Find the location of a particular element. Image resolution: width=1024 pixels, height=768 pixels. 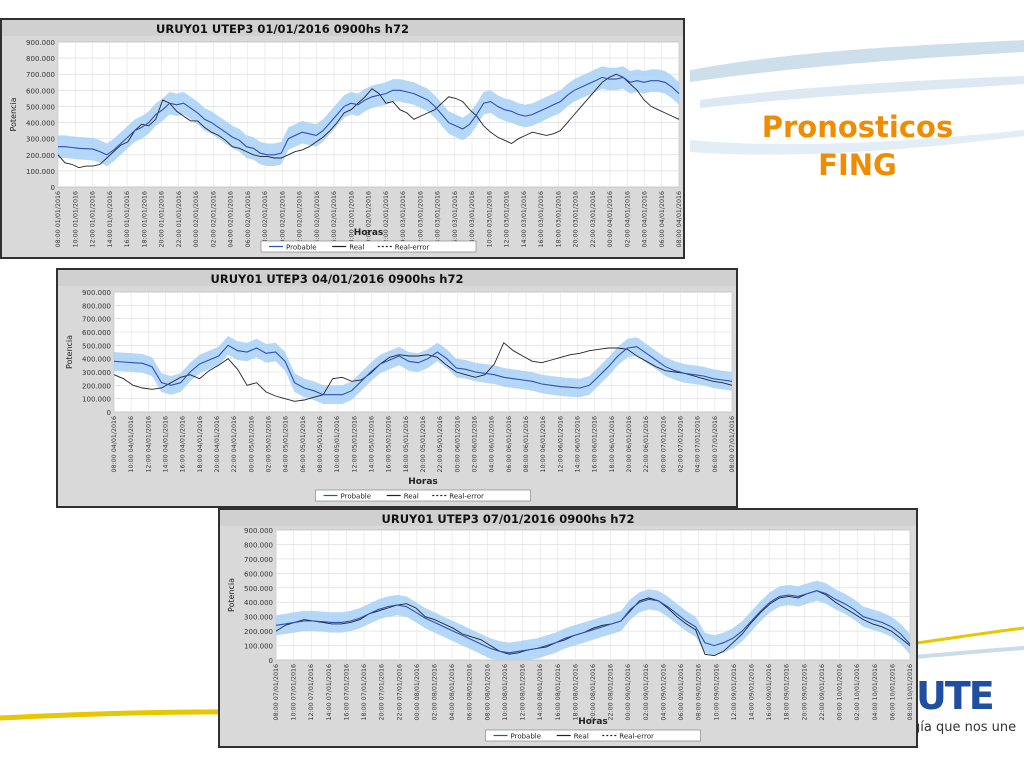

chart-title: URUY01 UTEP3 04/01/2016 0900hs h72 is located at coordinates (337, 279).